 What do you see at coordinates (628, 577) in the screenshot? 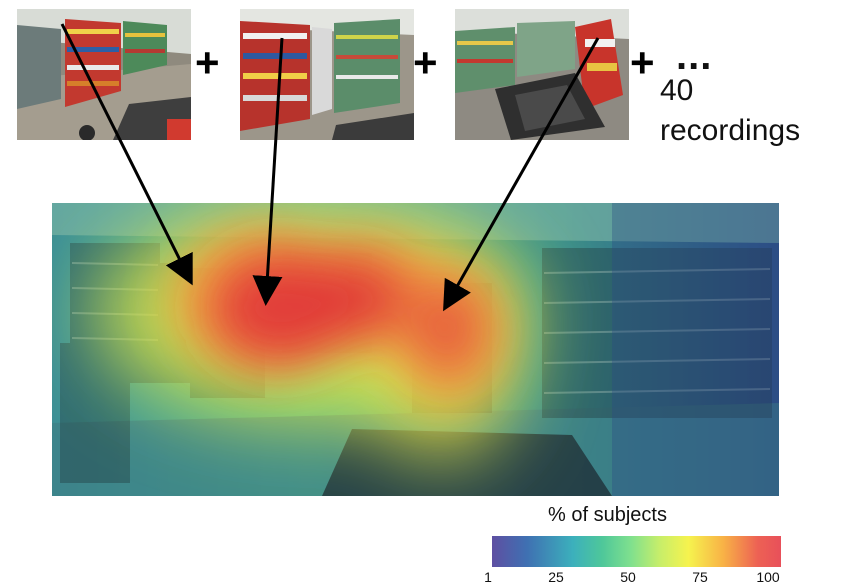
I see `legend-tick: 50` at bounding box center [628, 577].